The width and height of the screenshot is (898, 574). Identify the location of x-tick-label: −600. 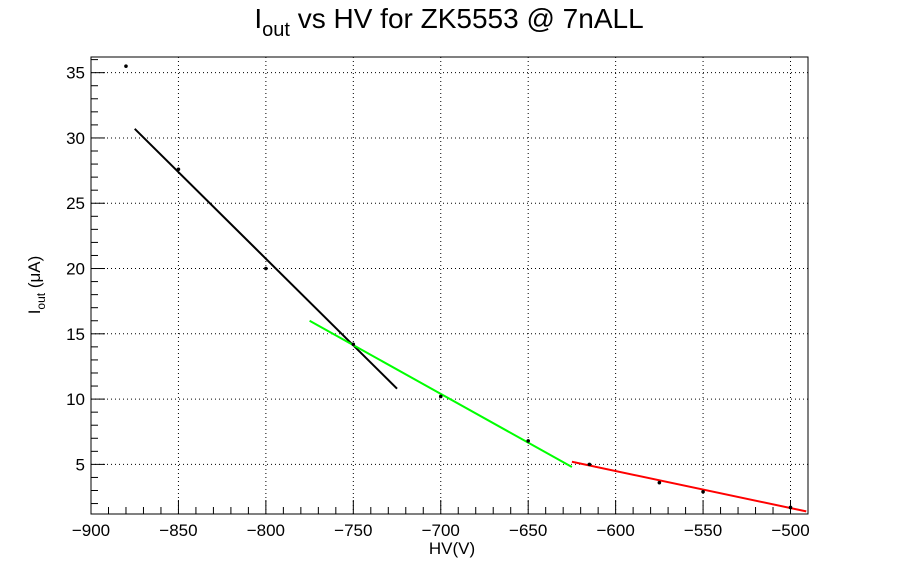
(615, 530).